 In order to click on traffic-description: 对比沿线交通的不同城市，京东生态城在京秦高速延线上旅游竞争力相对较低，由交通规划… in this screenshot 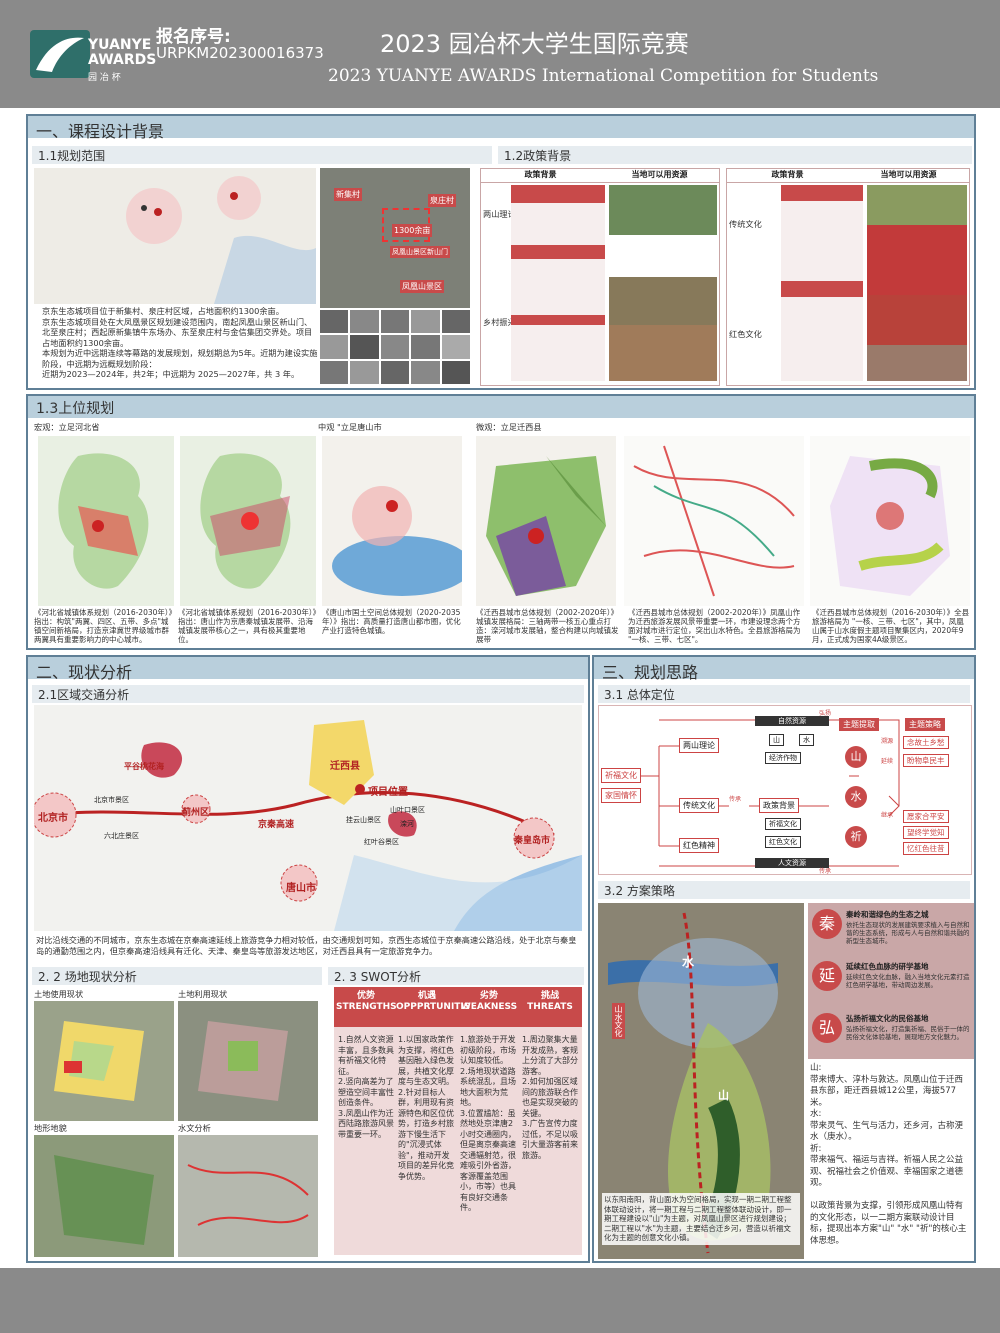, I will do `click(306, 945)`.